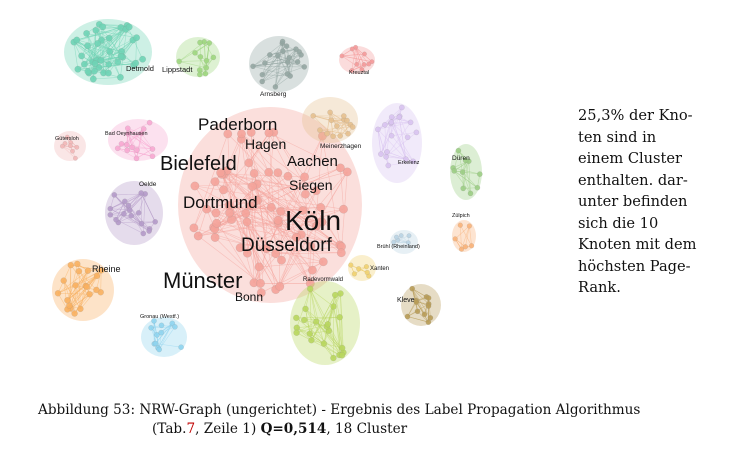 This screenshot has width=734, height=453. I want to click on caption-table-ref: 7, so click(191, 429).